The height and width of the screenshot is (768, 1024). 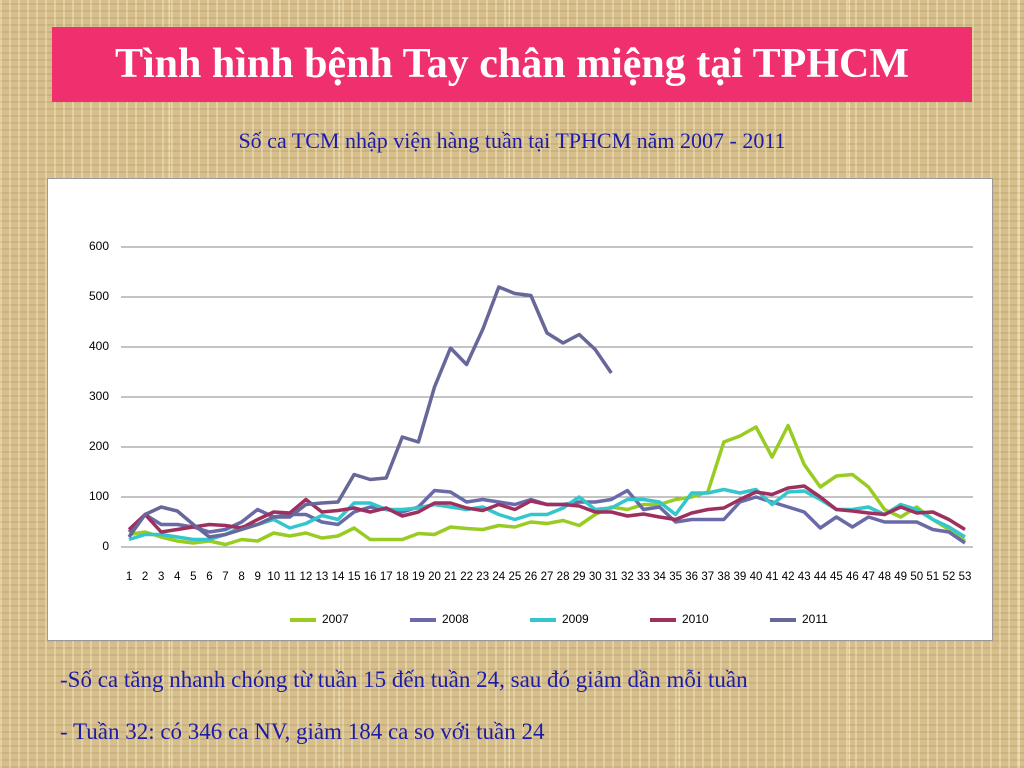 I want to click on y-tick-label: 0, so click(x=105, y=546).